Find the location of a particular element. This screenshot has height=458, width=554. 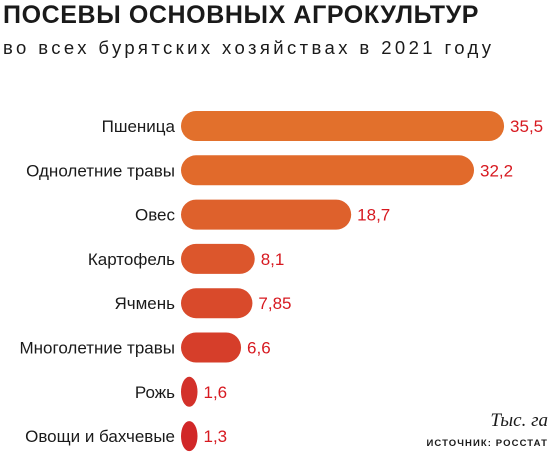

unit-label: Тыс. га is located at coordinates (519, 420).